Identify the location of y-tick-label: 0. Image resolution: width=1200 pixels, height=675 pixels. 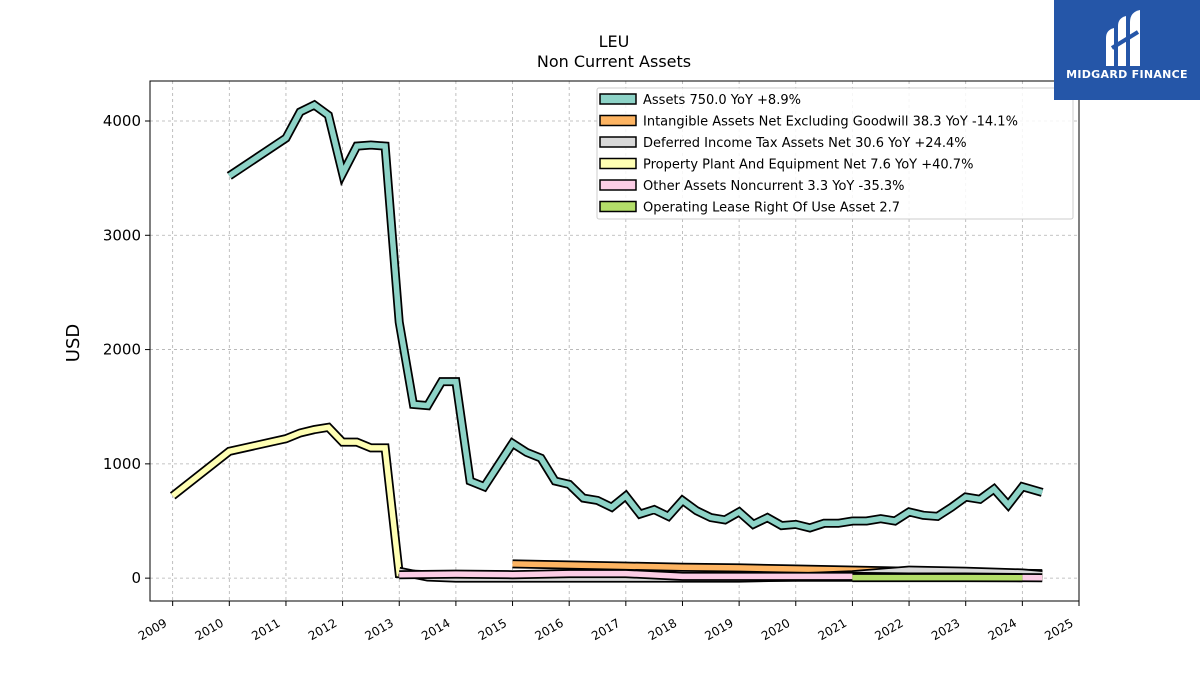
(136, 578).